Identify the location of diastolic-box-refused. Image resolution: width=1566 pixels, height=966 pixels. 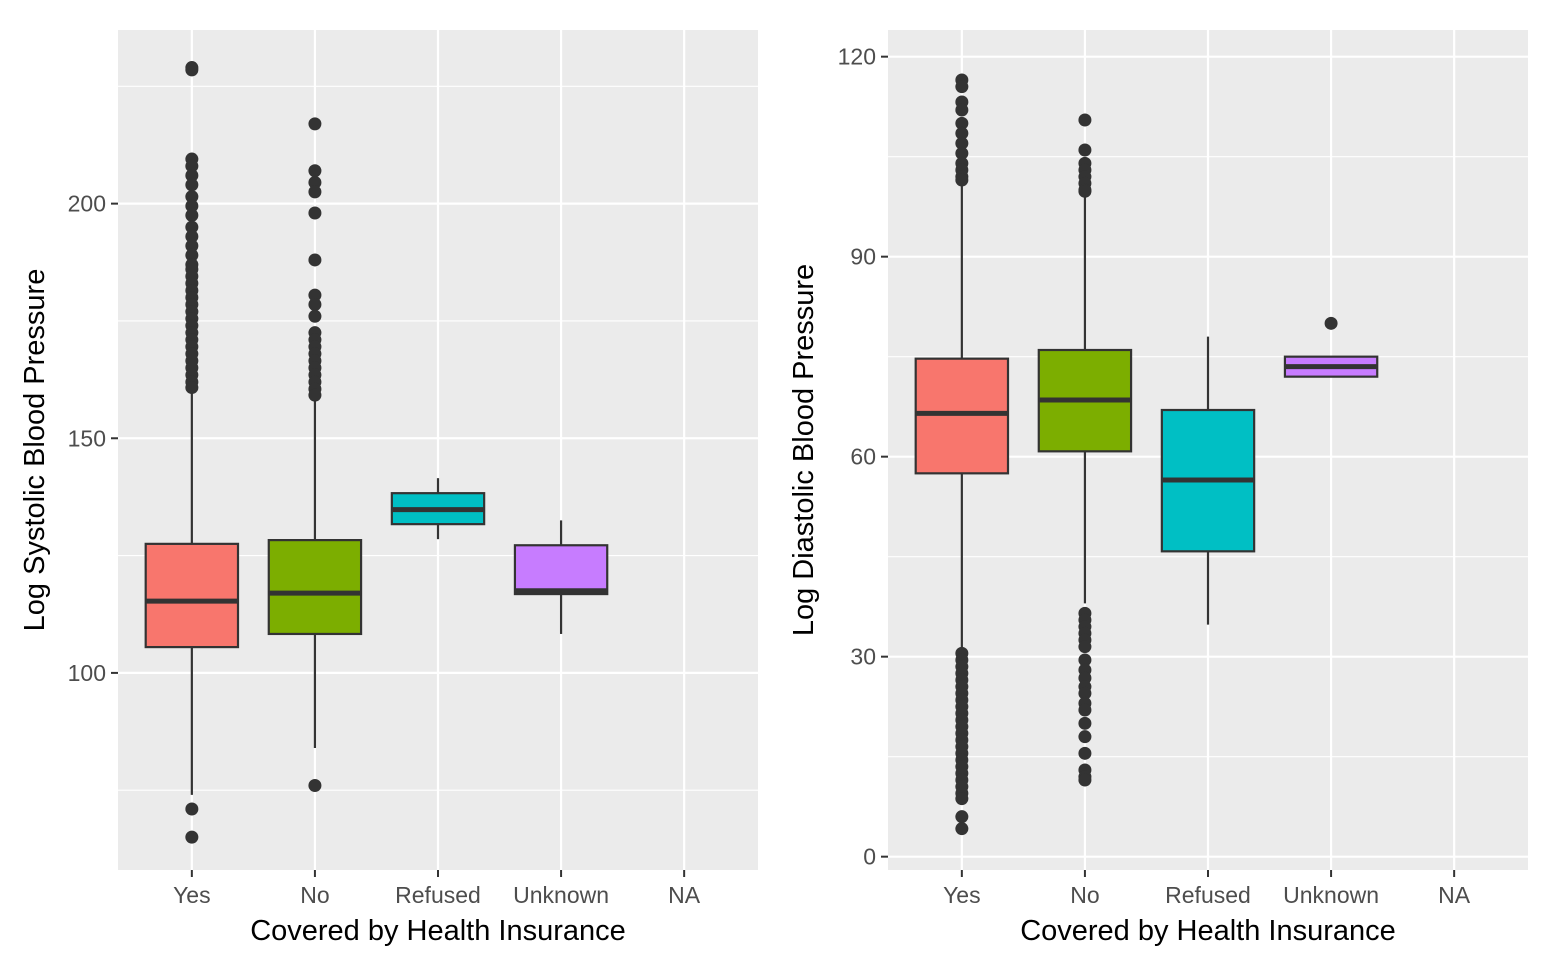
(1208, 480).